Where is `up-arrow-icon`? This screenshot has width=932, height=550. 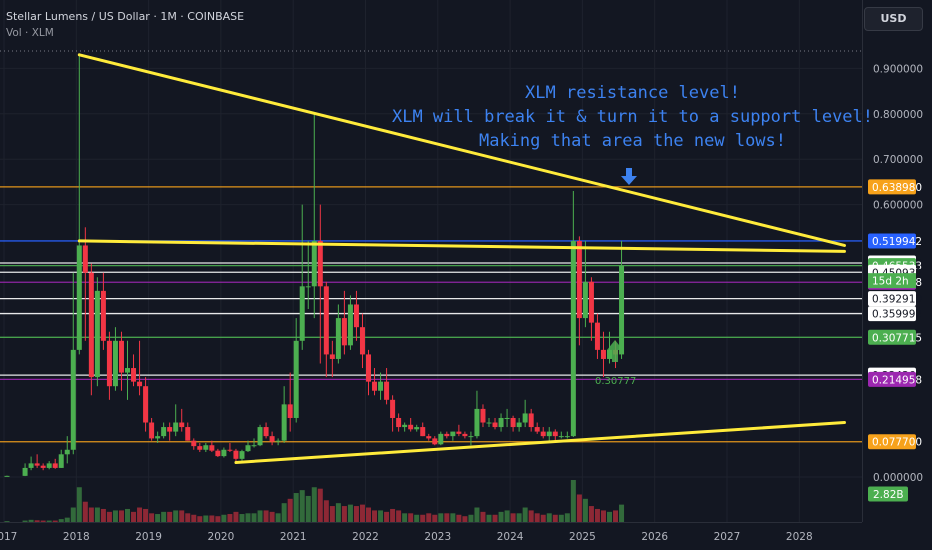
up-arrow-icon is located at coordinates (615, 351).